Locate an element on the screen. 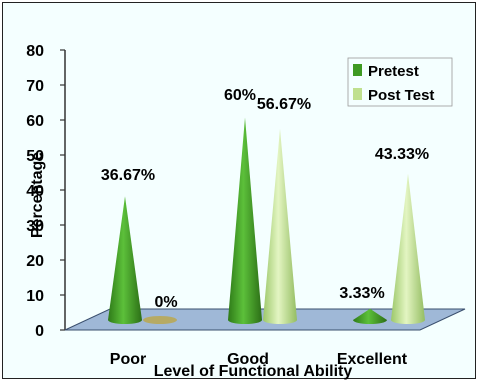 This screenshot has width=480, height=383. legend-swatch-posttest is located at coordinates (357, 94).